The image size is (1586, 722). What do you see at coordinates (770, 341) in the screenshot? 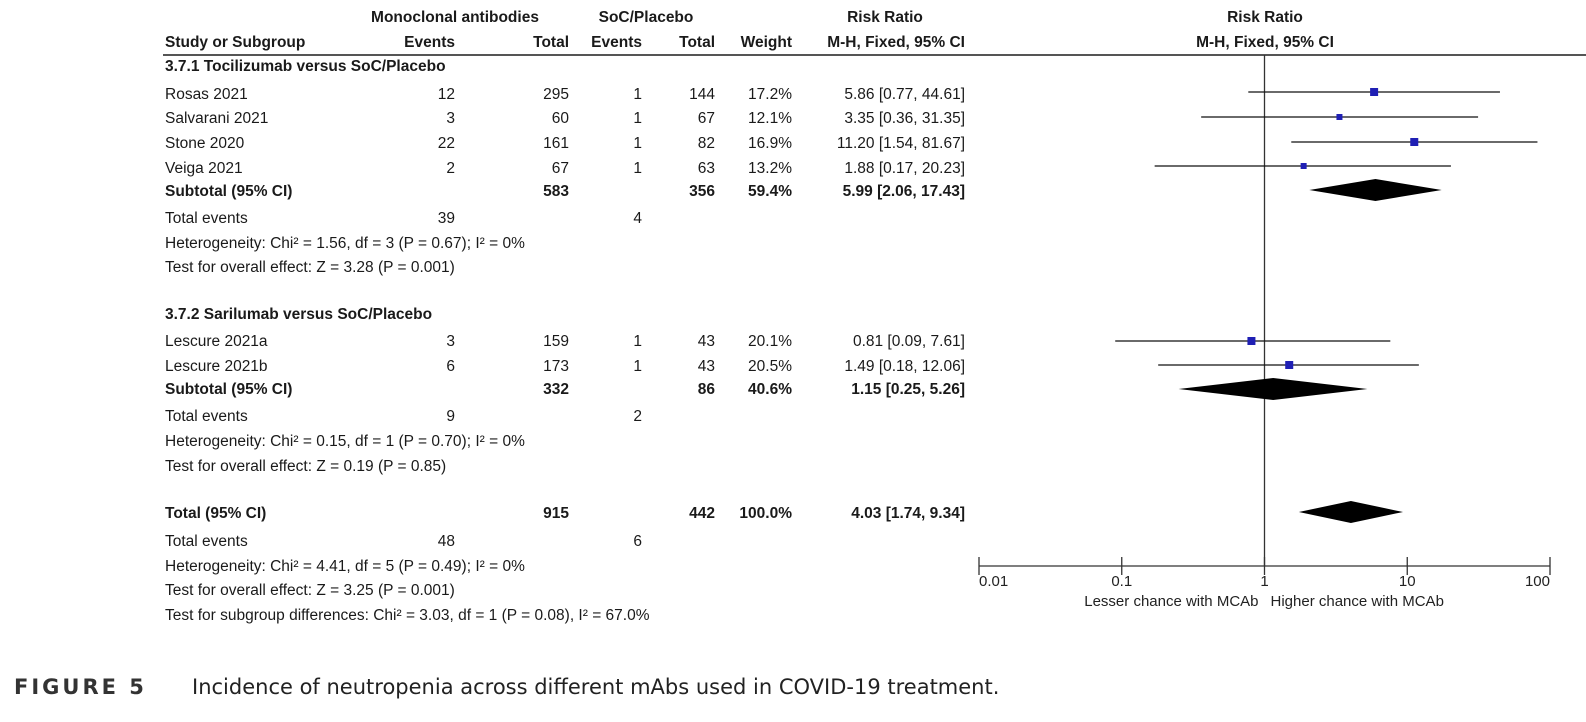
I see `weight-cell: 20.1%` at bounding box center [770, 341].